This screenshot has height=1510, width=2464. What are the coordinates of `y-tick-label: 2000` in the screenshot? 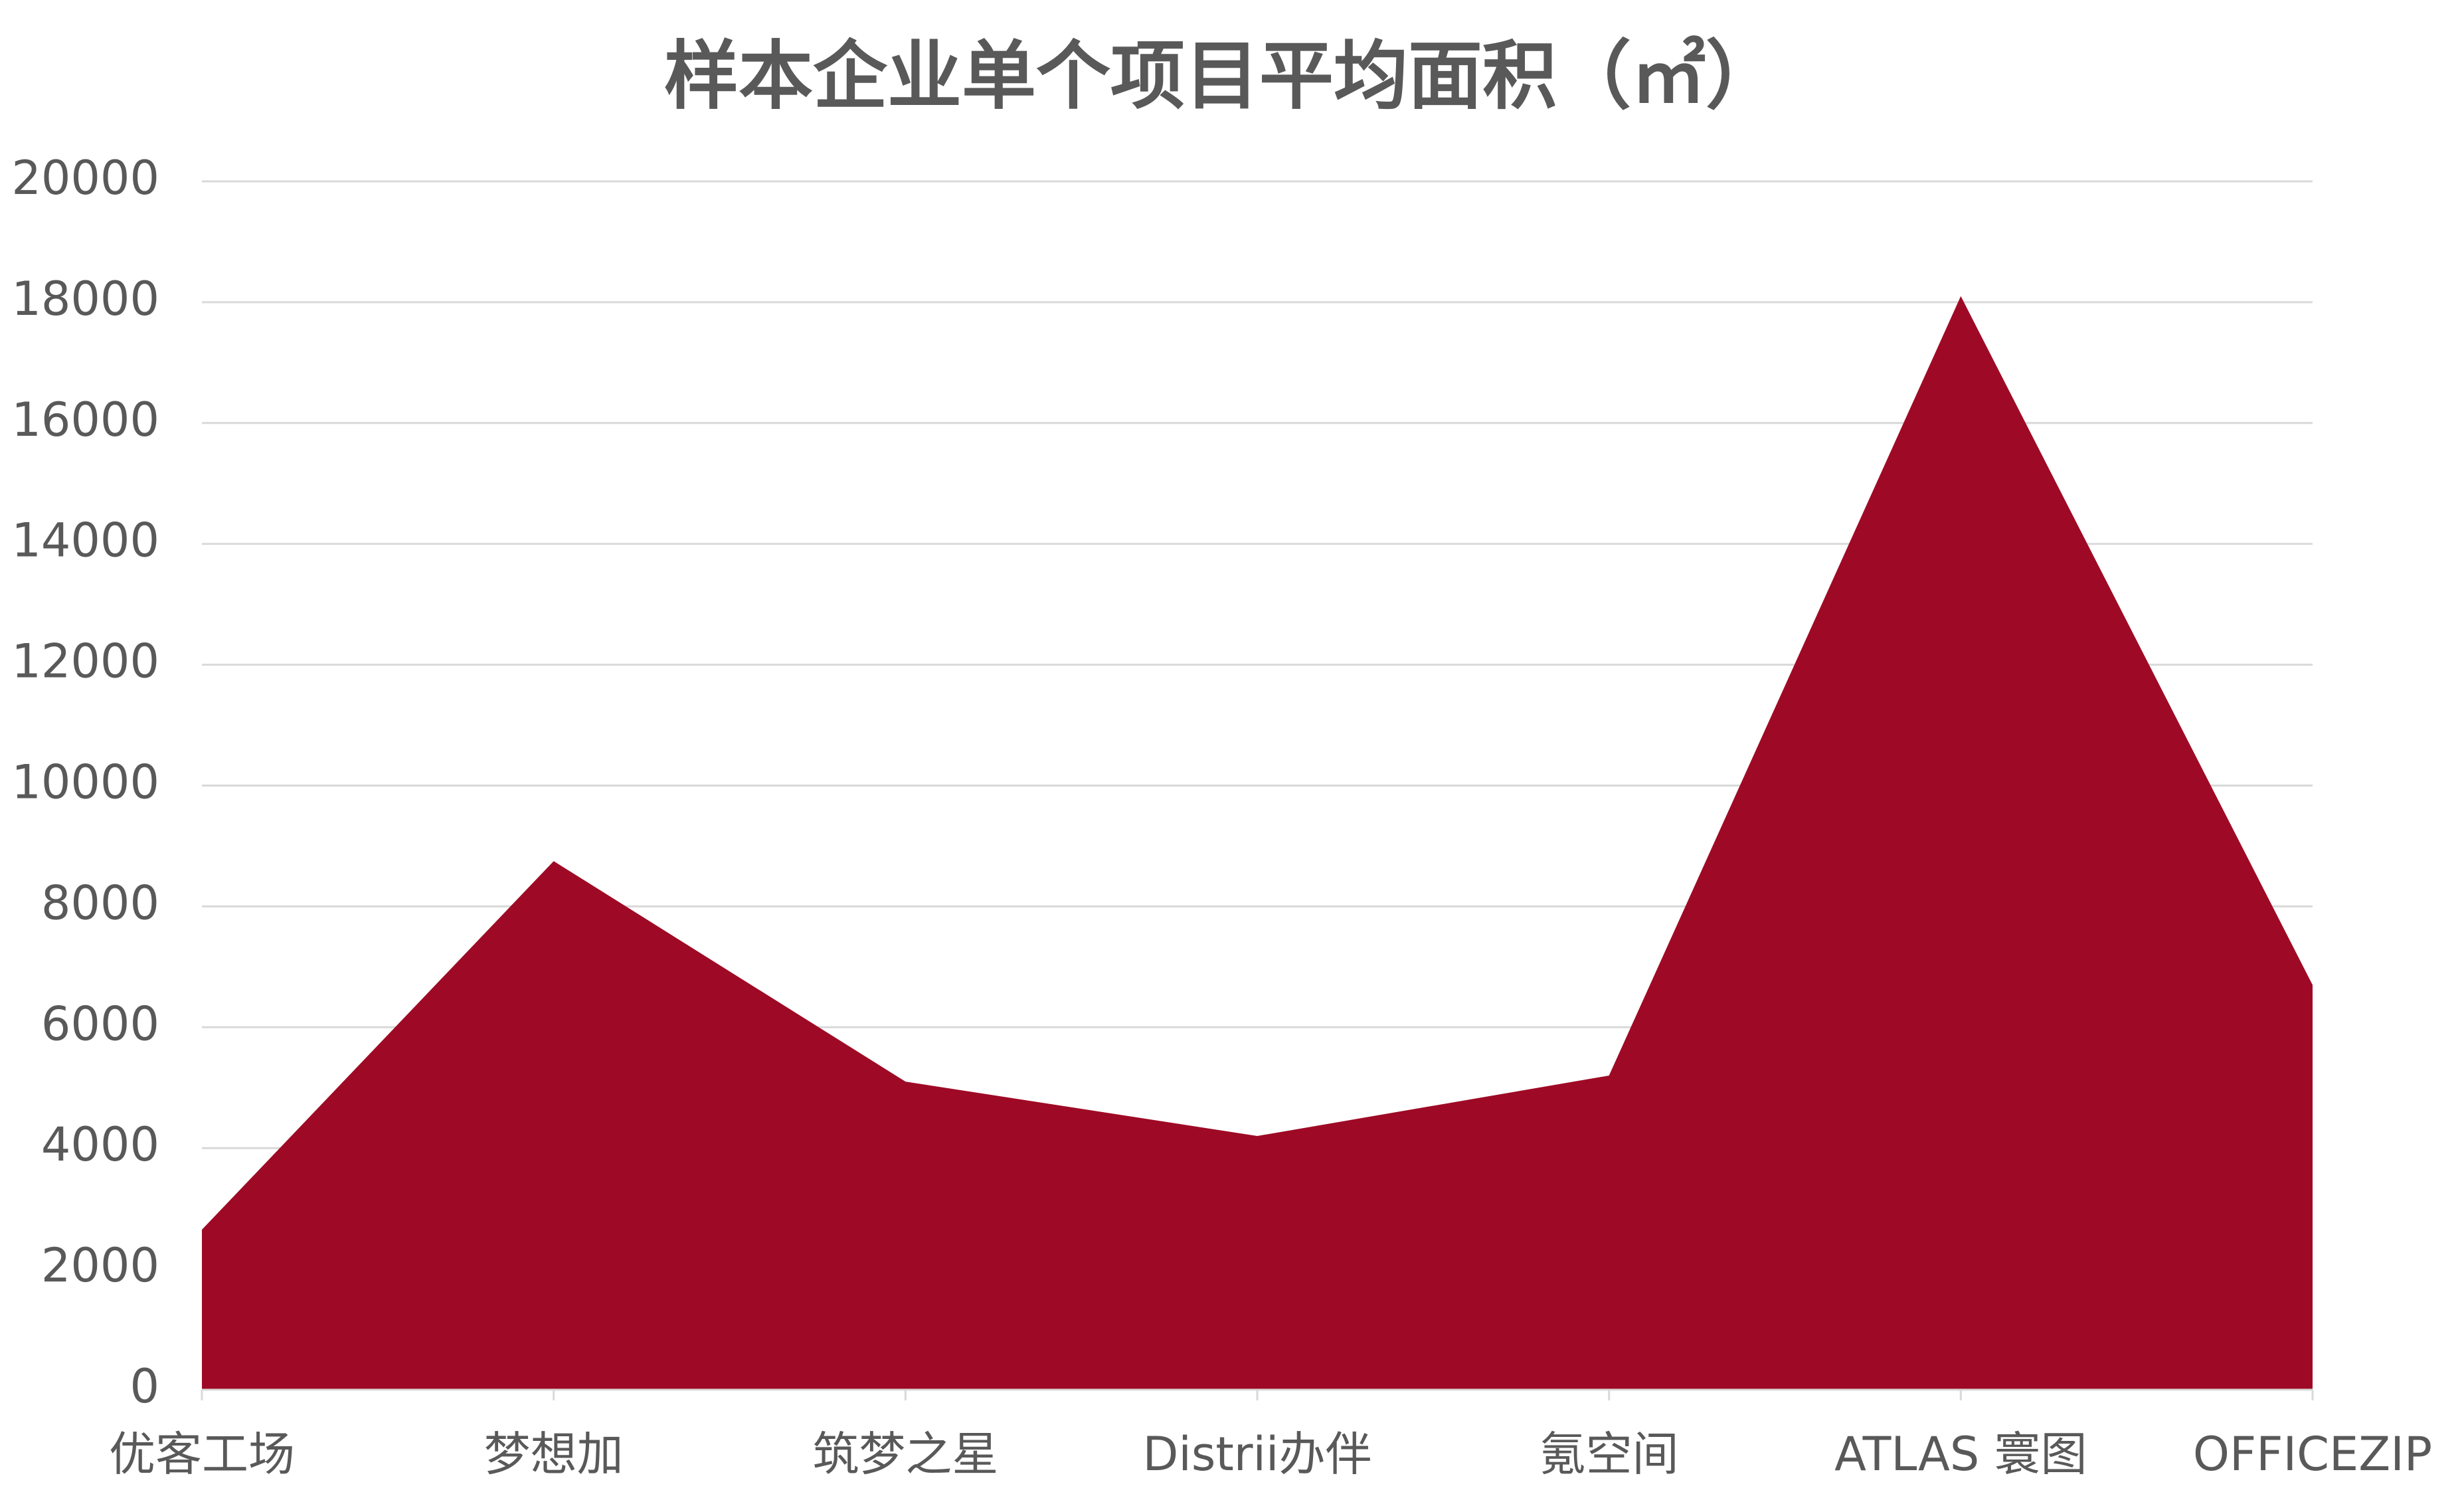 It's located at (100, 1265).